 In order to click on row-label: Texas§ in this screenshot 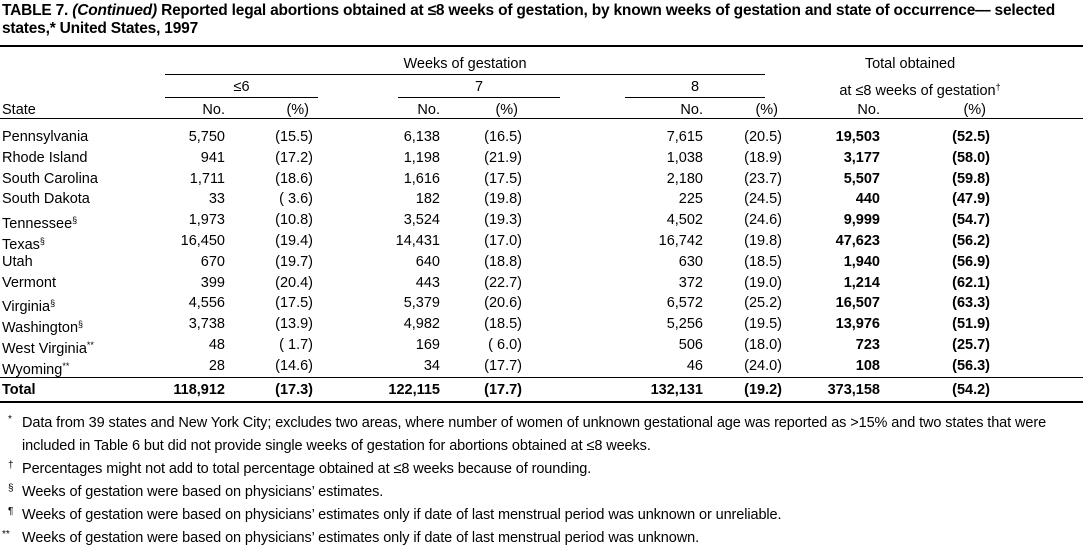, I will do `click(23, 243)`.